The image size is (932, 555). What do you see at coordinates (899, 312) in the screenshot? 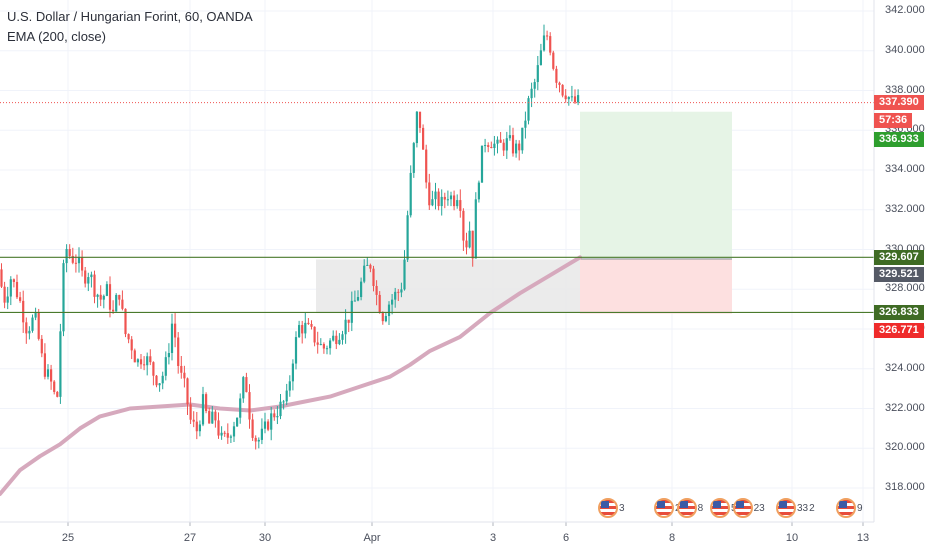
I see `lower-level-tag: 326.833` at bounding box center [899, 312].